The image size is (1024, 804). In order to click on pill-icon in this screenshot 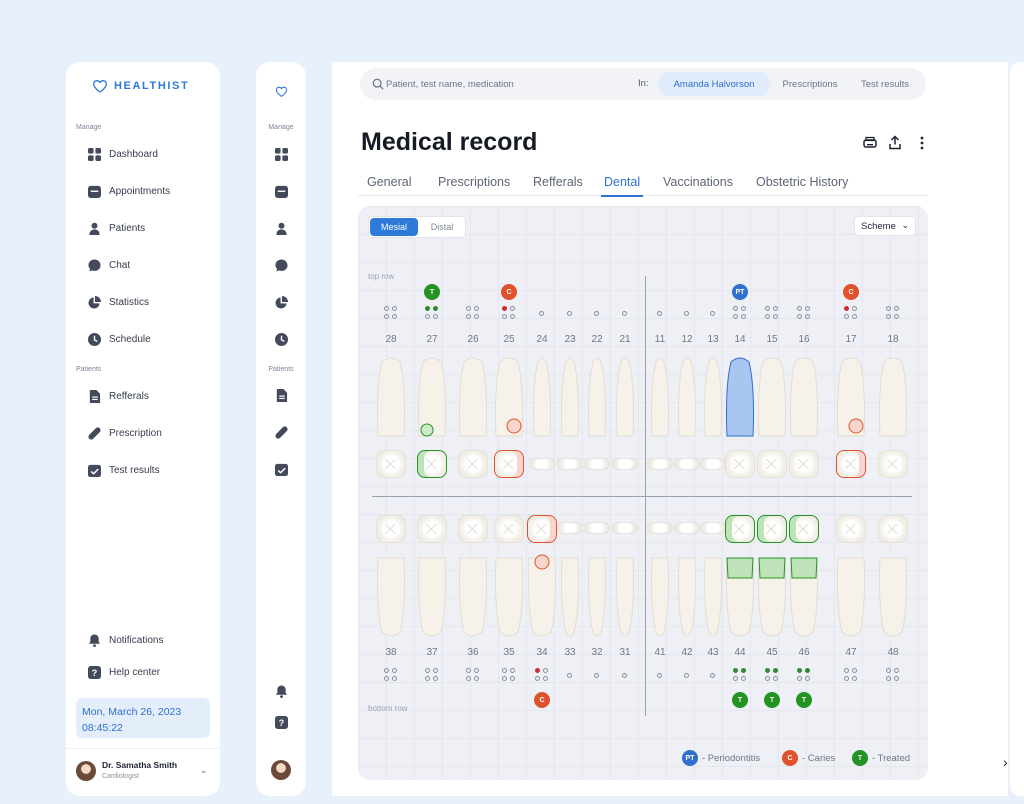, I will do `click(281, 432)`.